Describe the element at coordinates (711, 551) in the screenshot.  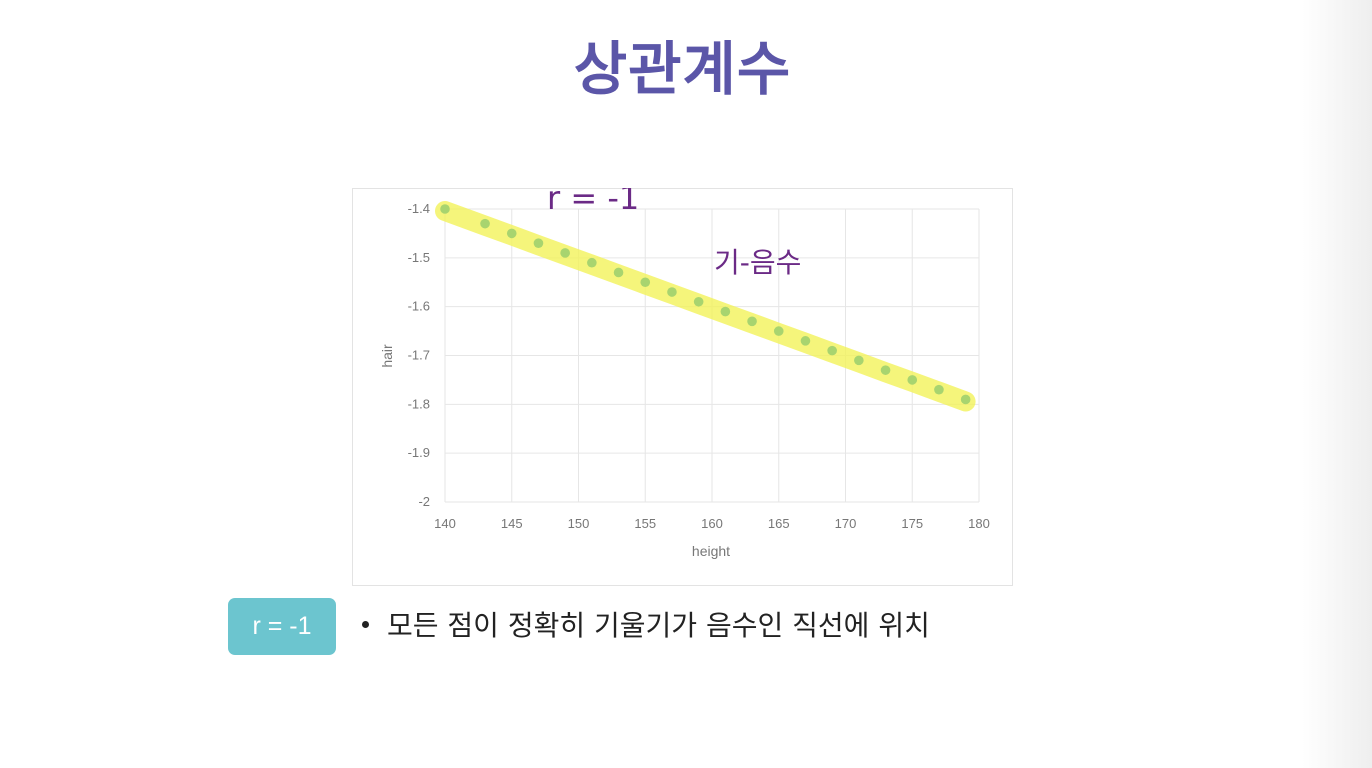
I see `x-axis-title: height` at that location.